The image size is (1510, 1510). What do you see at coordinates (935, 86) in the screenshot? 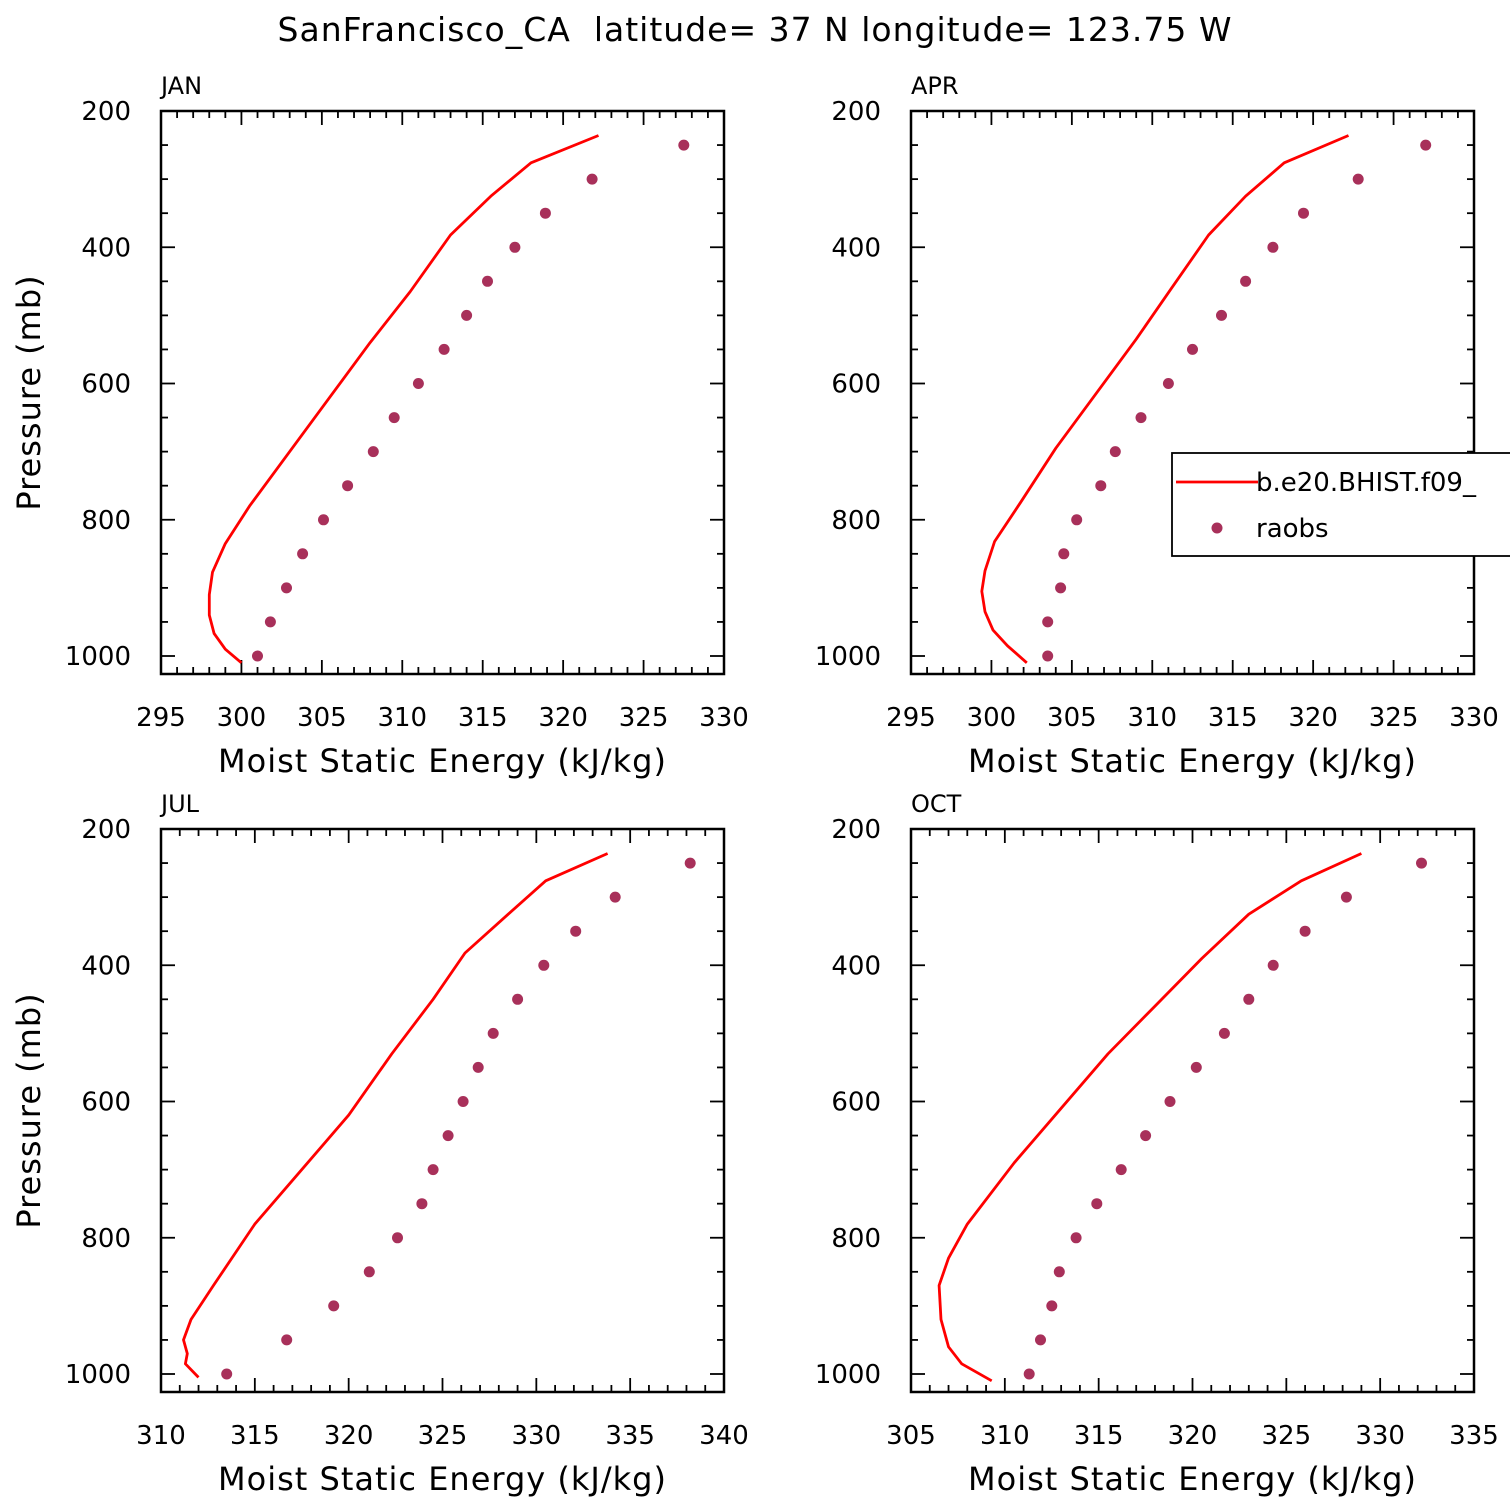
I see `panel-label: APR` at bounding box center [935, 86].